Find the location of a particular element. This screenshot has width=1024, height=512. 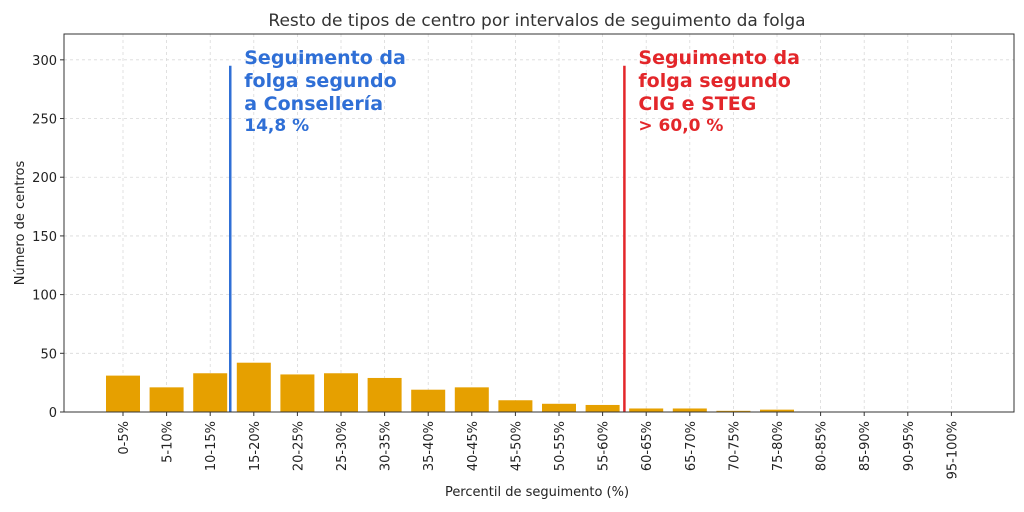

x-tick-label: 0-5% is located at coordinates (124, 438).